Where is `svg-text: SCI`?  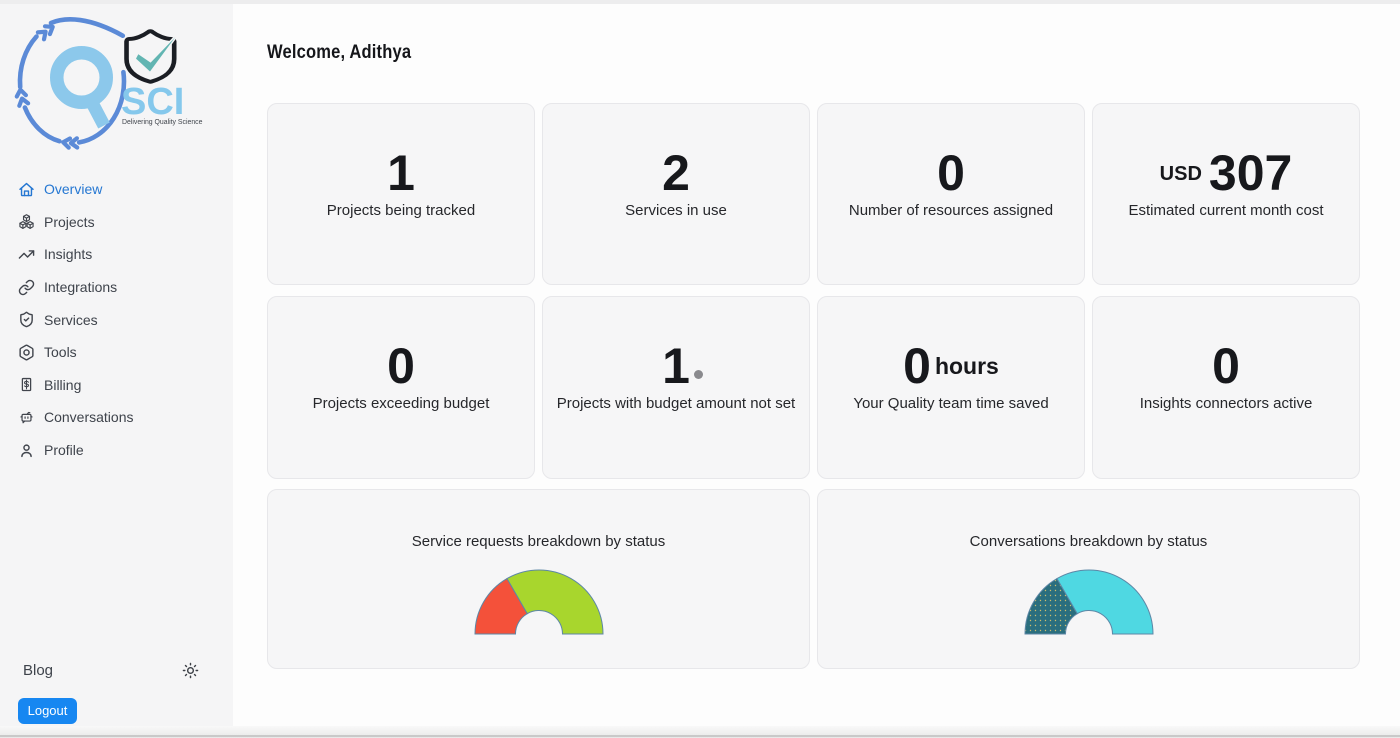 svg-text: SCI is located at coordinates (152, 102).